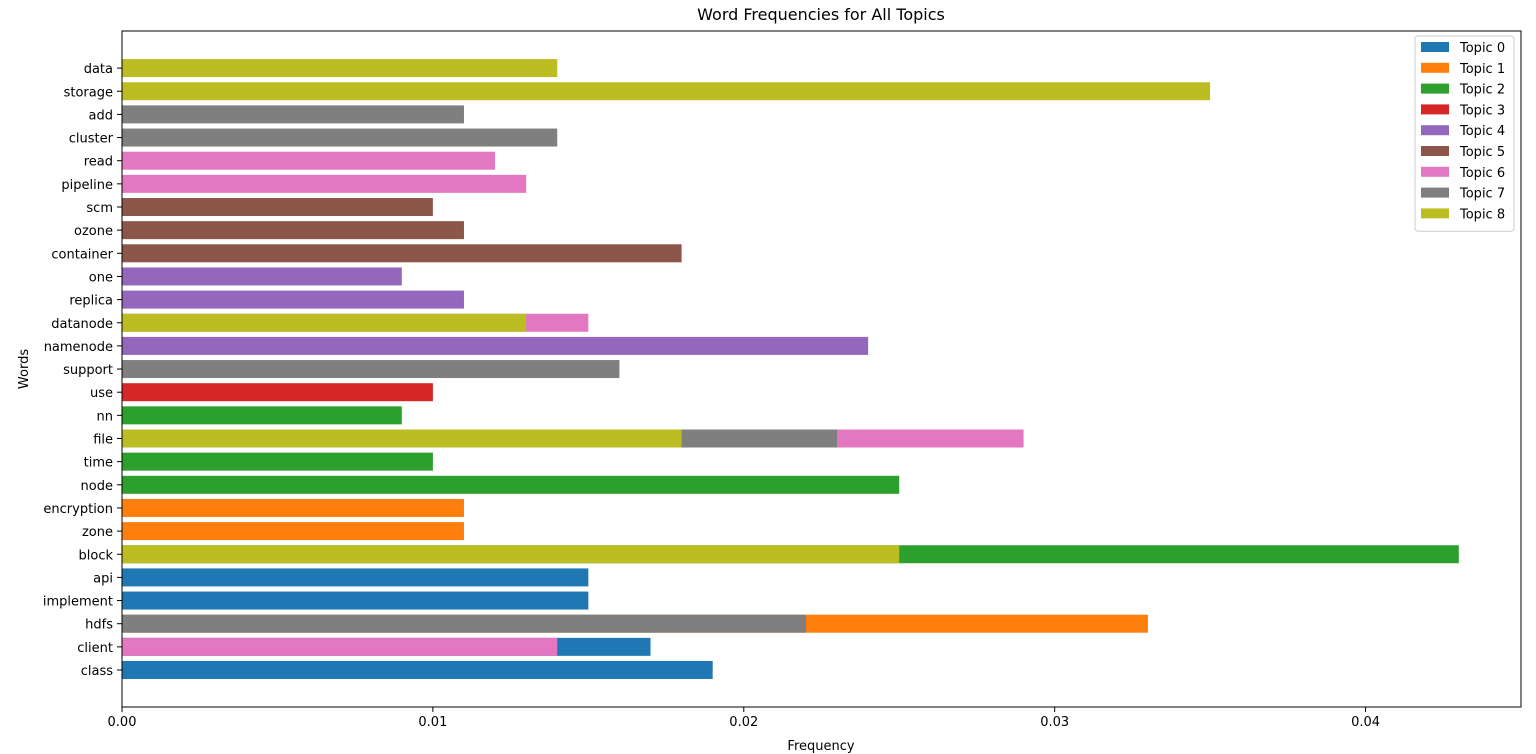 The height and width of the screenshot is (754, 1536). I want to click on bar-topic-6-read, so click(309, 160).